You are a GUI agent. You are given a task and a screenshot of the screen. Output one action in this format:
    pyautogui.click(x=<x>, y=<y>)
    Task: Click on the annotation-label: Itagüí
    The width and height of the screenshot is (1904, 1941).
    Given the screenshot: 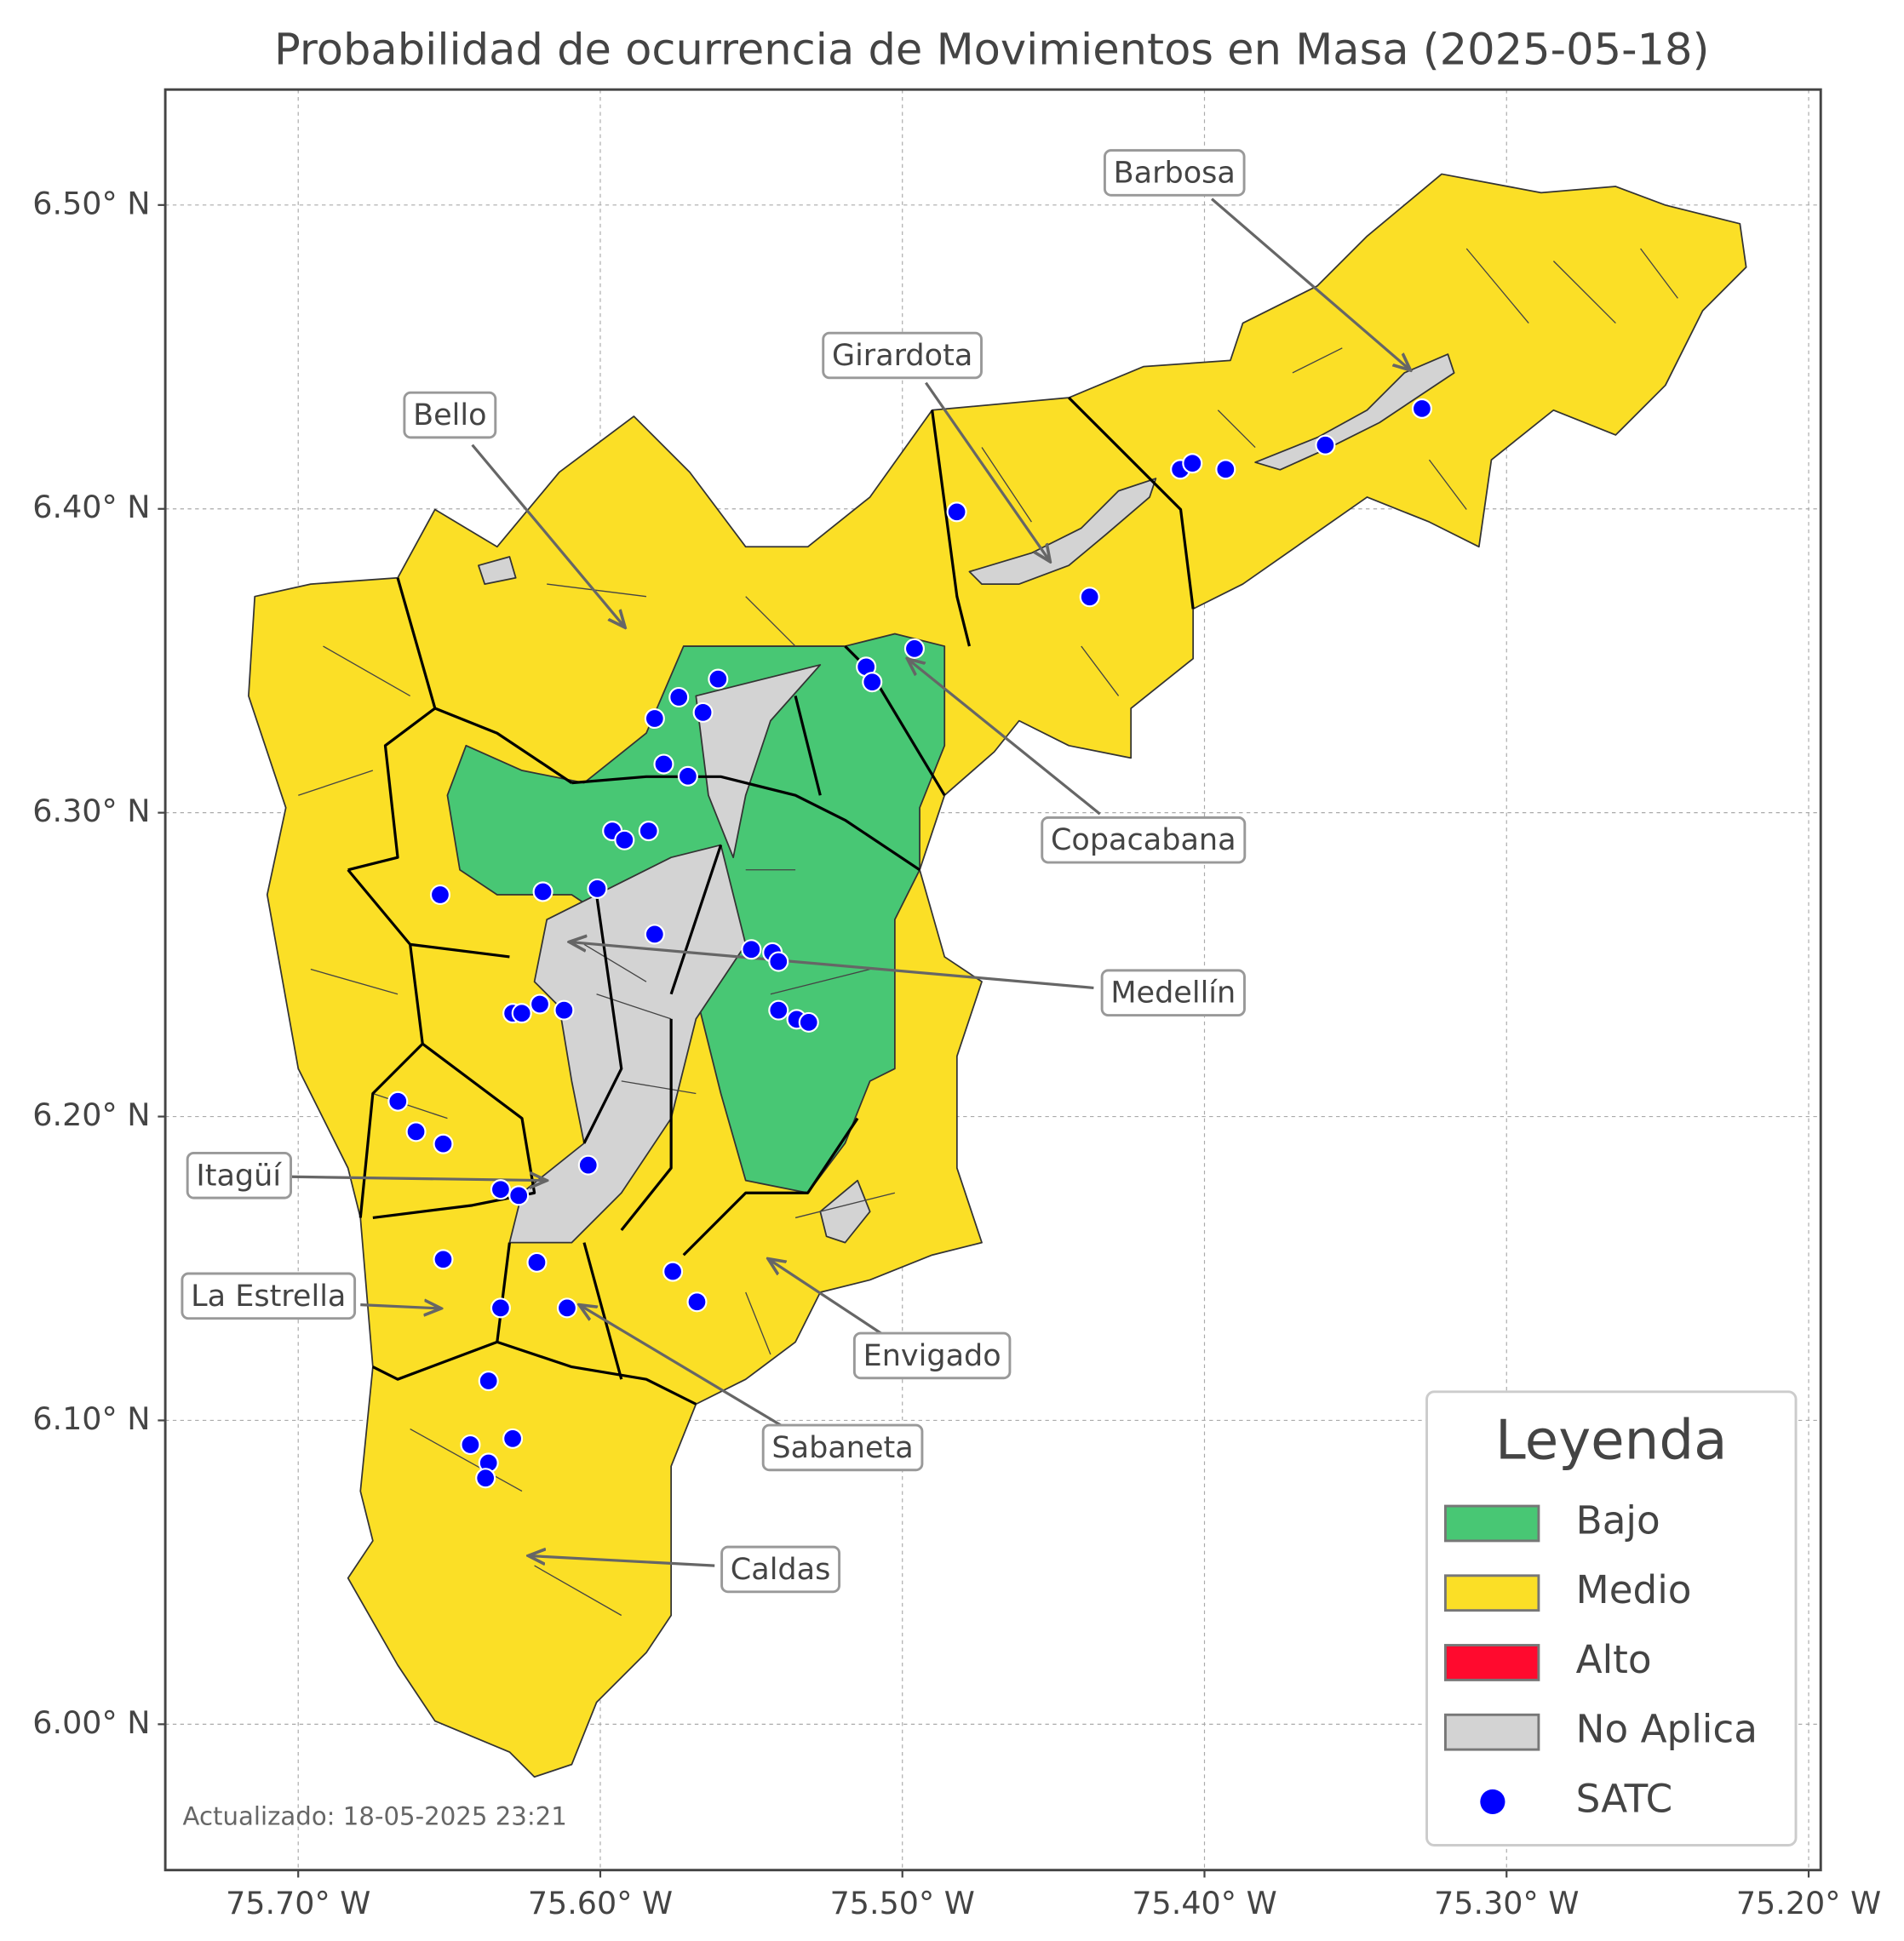 What is the action you would take?
    pyautogui.click(x=239, y=1175)
    